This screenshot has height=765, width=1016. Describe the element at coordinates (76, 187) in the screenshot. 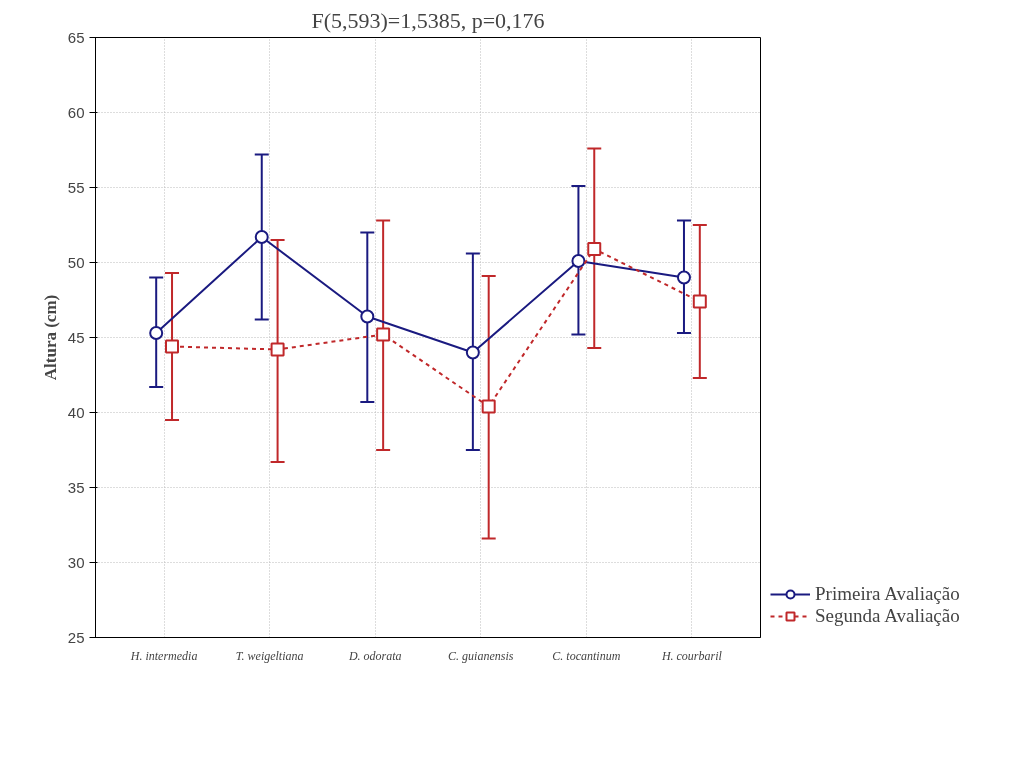

I see `y-tick-label: 55` at that location.